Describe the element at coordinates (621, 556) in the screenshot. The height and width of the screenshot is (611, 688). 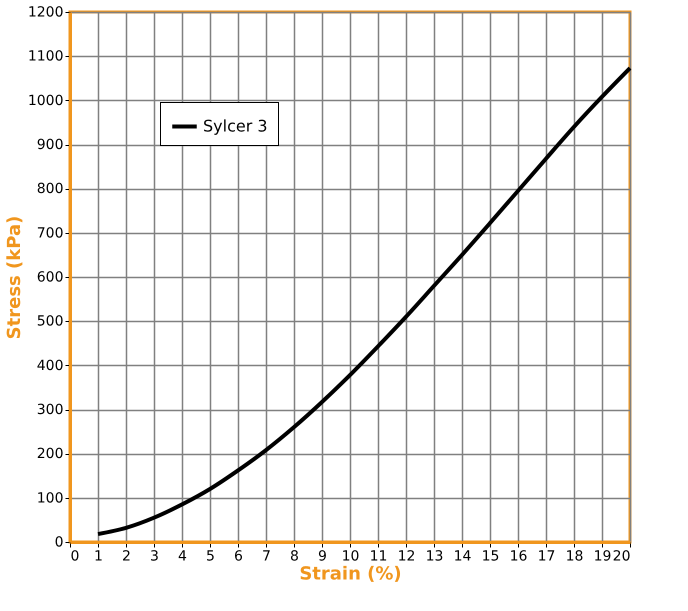
I see `x-tick-label: 20` at that location.